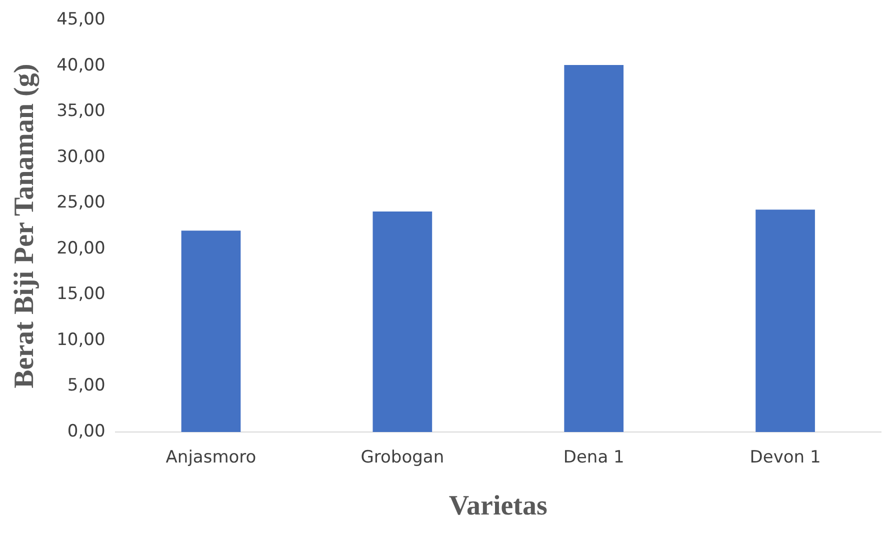  I want to click on y-tick-label: 15,00, so click(81, 294).